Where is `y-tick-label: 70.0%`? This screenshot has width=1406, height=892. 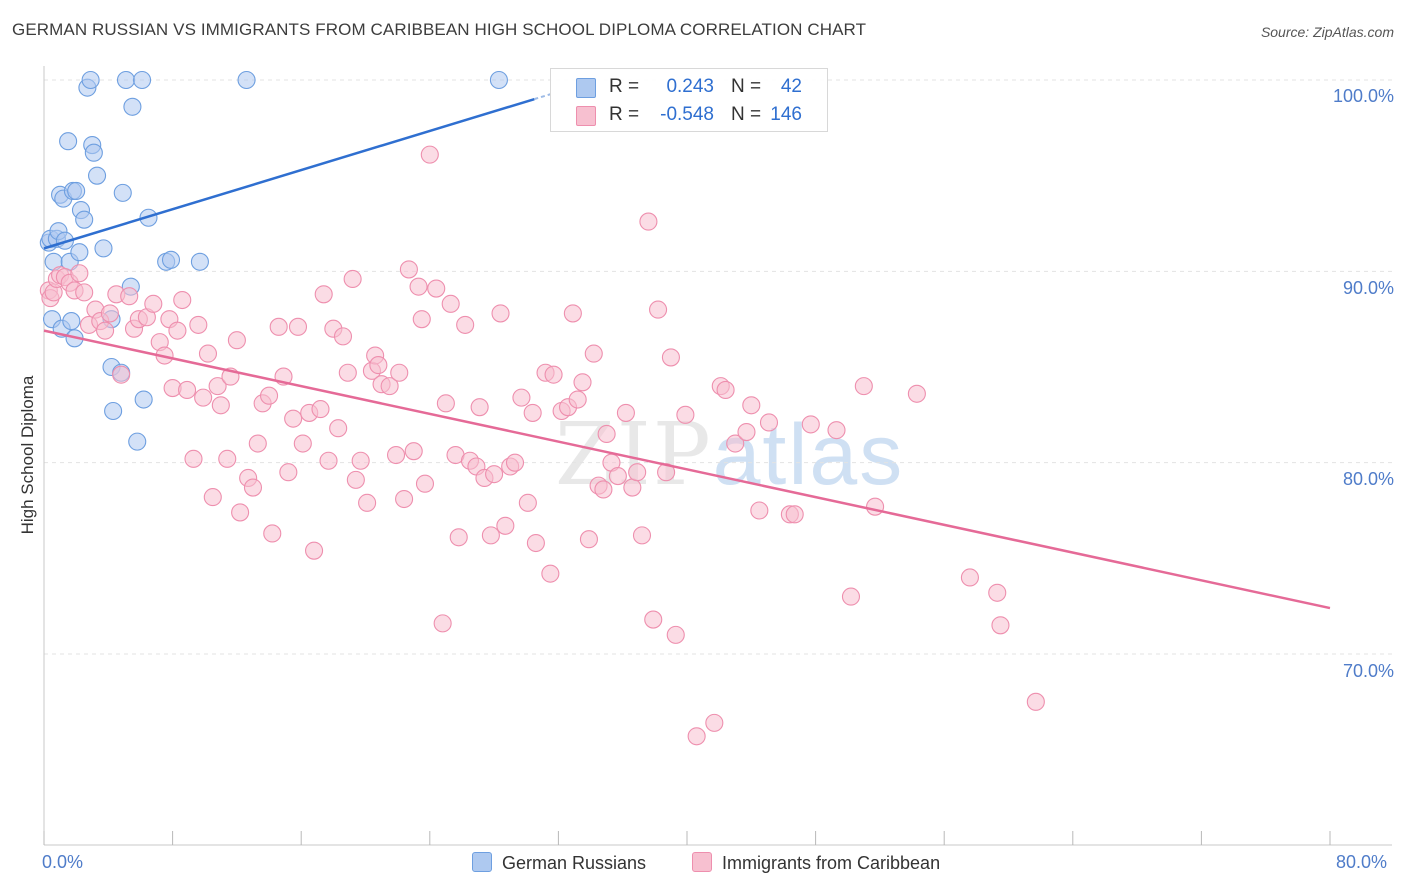 y-tick-label: 70.0% is located at coordinates (1368, 671).